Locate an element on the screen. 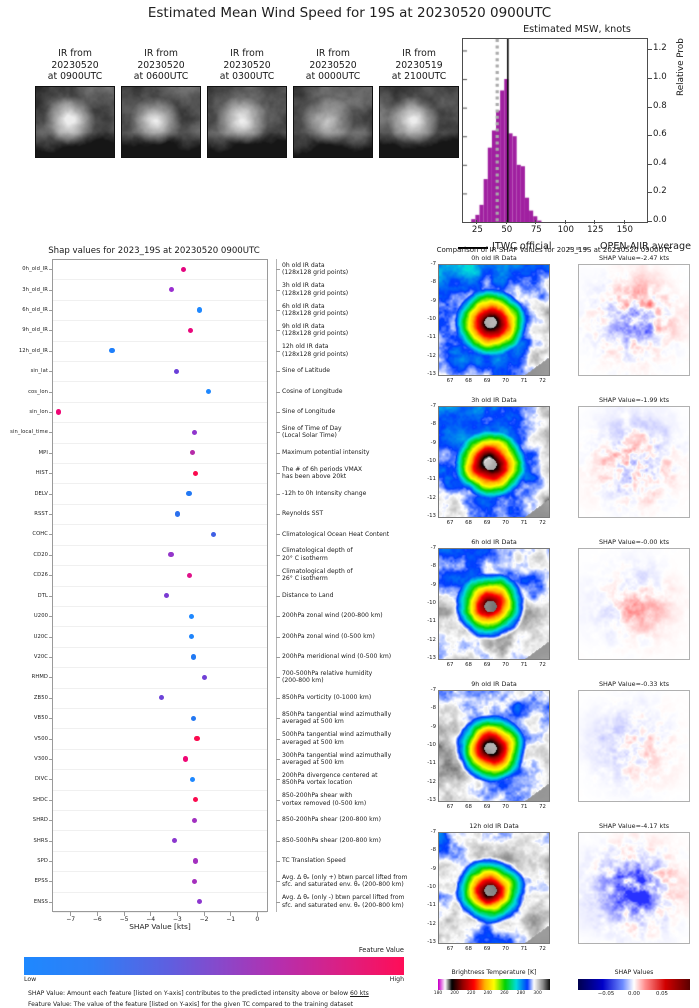 This screenshot has height=1008, width=699. brightness-temperature-colorbar is located at coordinates (494, 984).